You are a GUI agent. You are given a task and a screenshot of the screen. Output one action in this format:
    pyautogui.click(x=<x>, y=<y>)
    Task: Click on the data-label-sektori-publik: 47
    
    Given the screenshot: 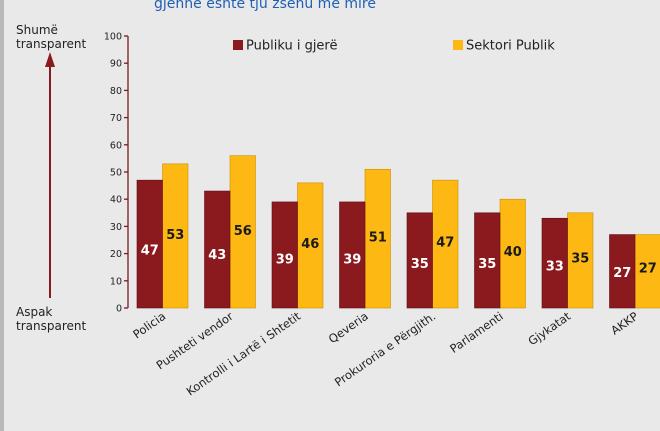 What is the action you would take?
    pyautogui.click(x=445, y=243)
    